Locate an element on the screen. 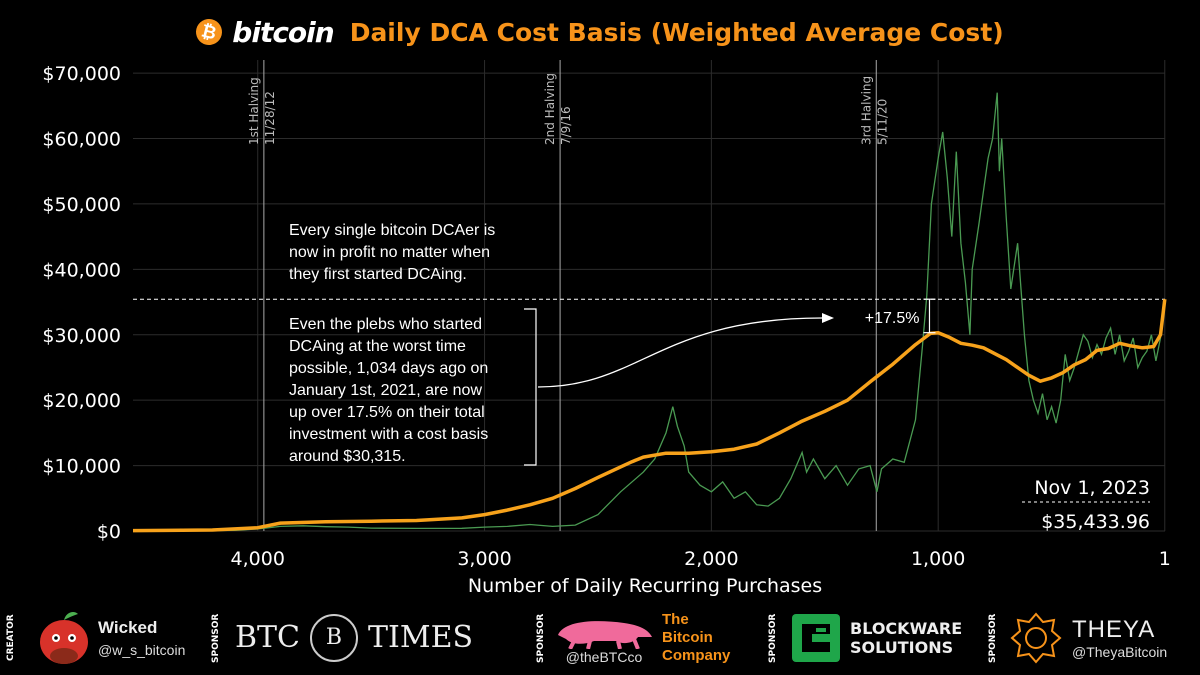 This screenshot has height=675, width=1200. creator-tag: CREATOR is located at coordinates (11, 638).